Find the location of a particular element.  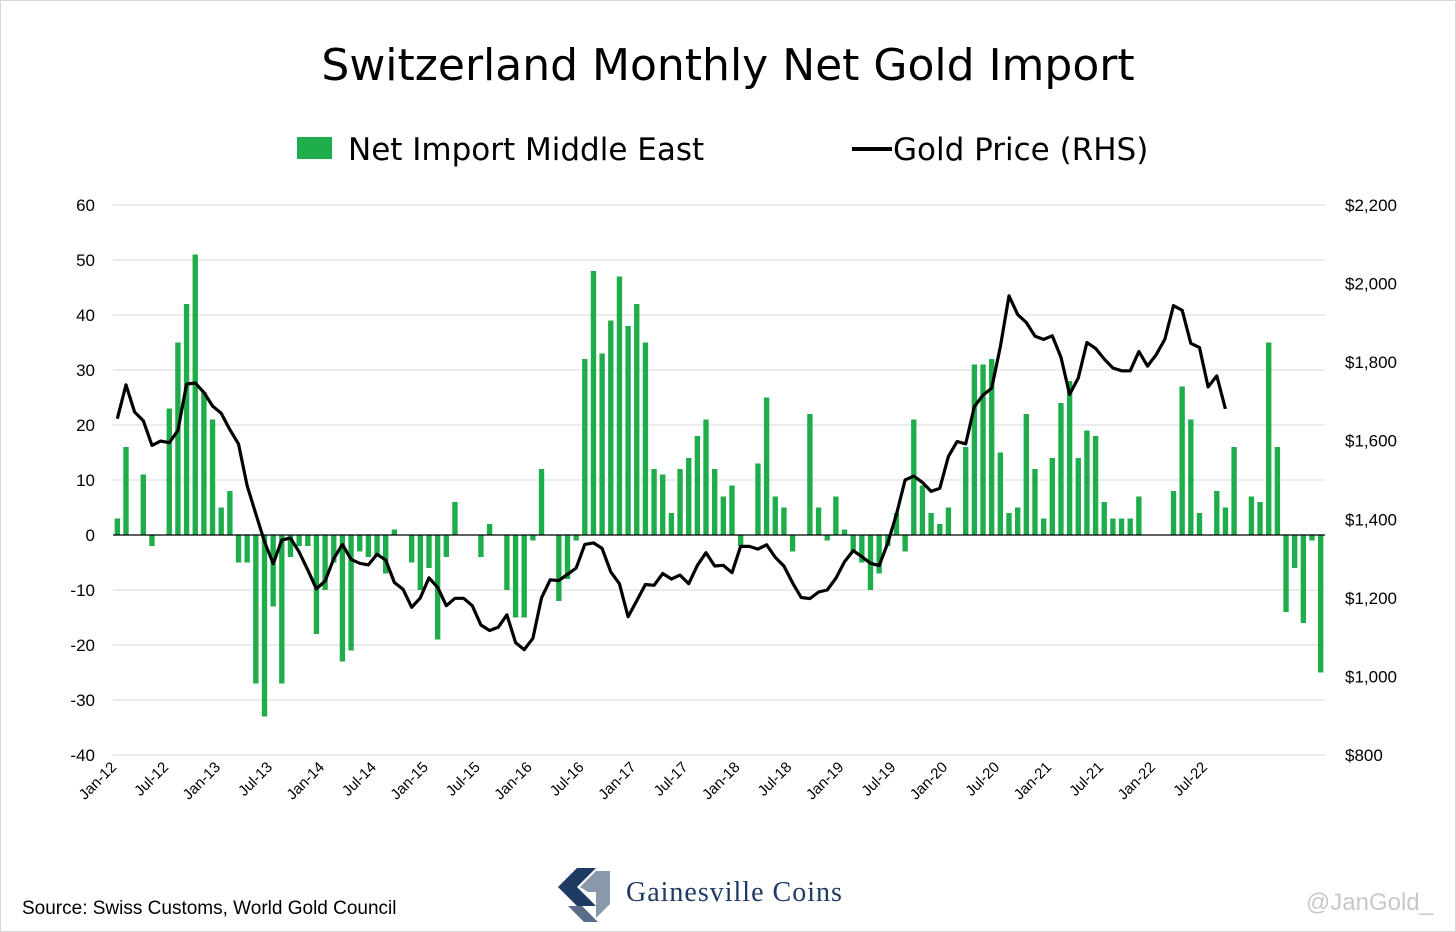

y-tick-label-left: 40 is located at coordinates (85, 315).